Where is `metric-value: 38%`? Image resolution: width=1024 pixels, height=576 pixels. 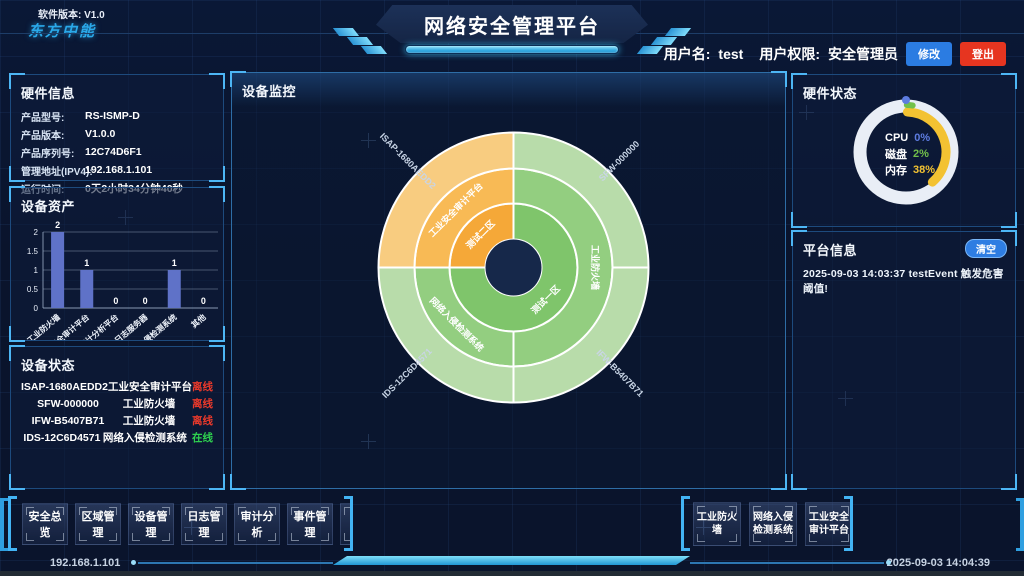
metric-value: 38% is located at coordinates (924, 170).